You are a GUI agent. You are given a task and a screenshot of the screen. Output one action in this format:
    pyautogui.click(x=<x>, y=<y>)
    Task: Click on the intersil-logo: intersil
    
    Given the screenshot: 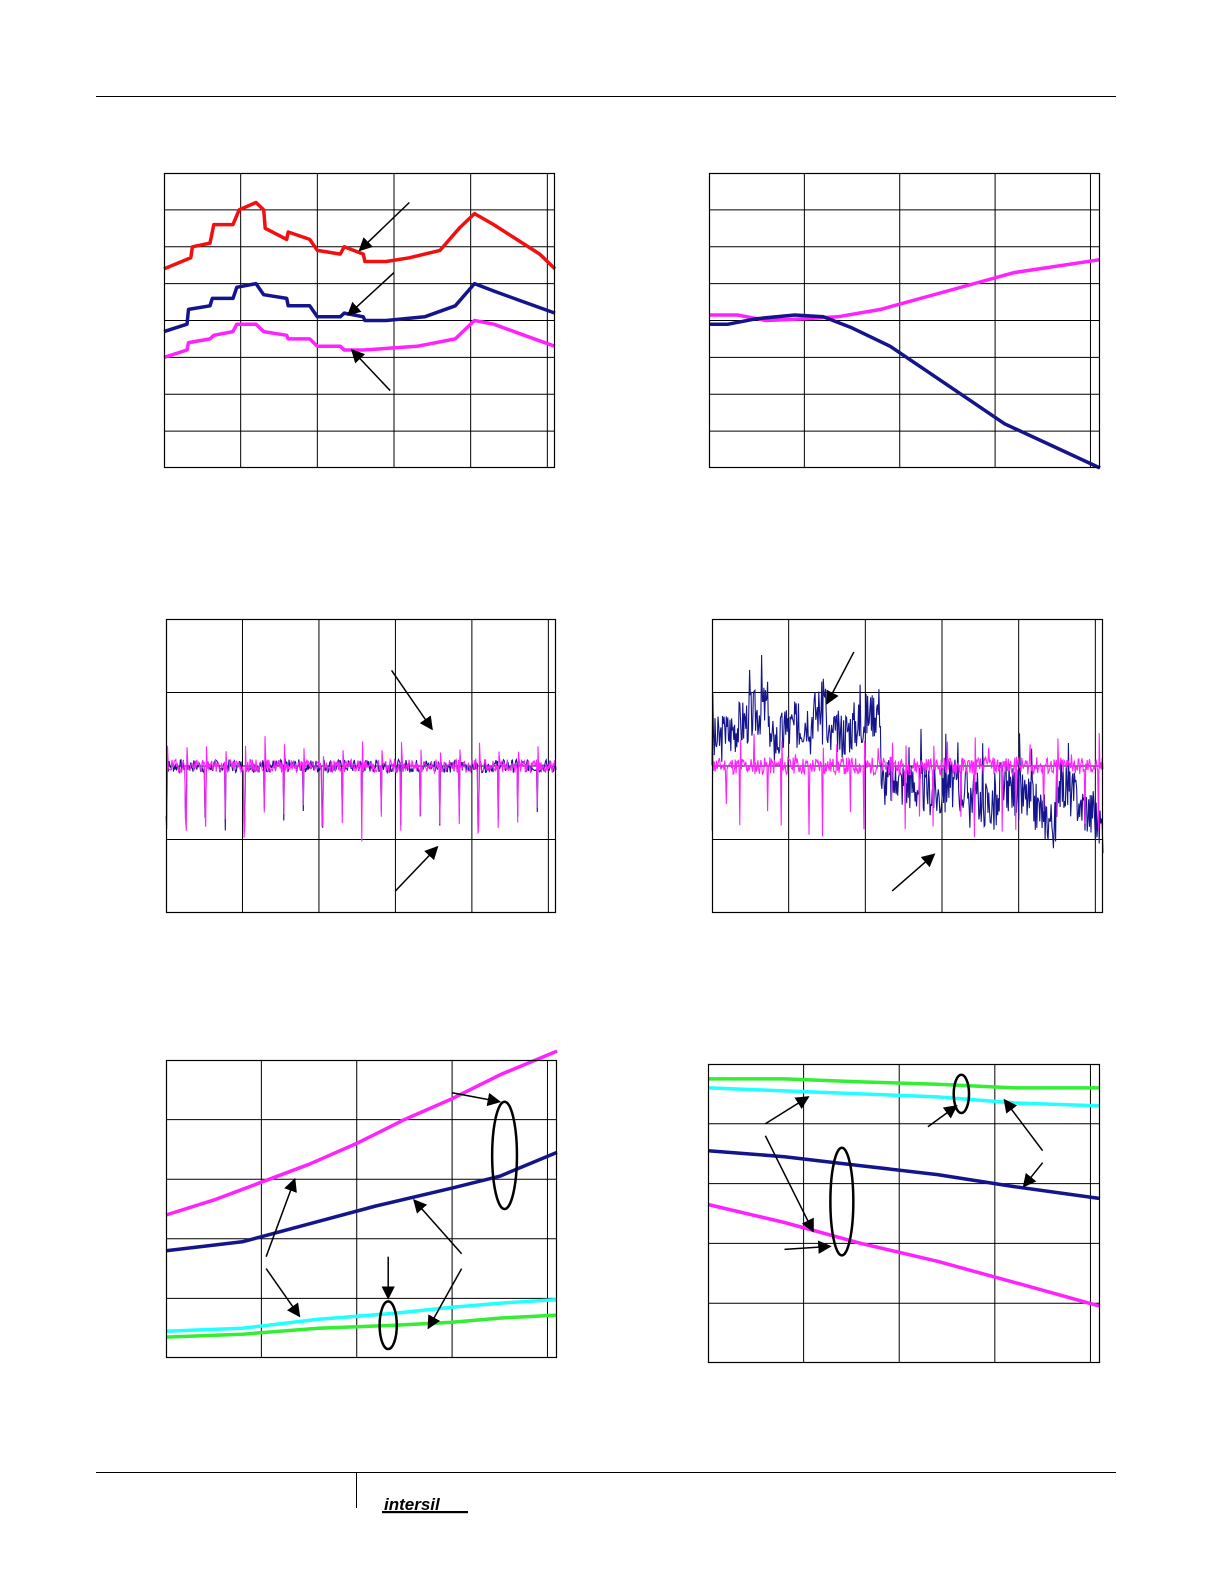 What is the action you would take?
    pyautogui.click(x=425, y=1505)
    